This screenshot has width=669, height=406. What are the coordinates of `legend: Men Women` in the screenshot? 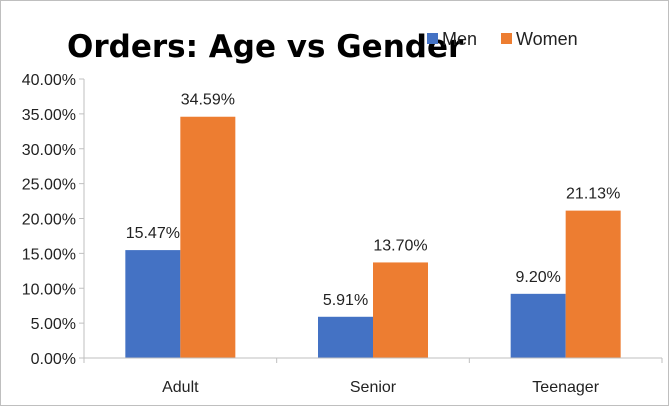 It's located at (502, 39).